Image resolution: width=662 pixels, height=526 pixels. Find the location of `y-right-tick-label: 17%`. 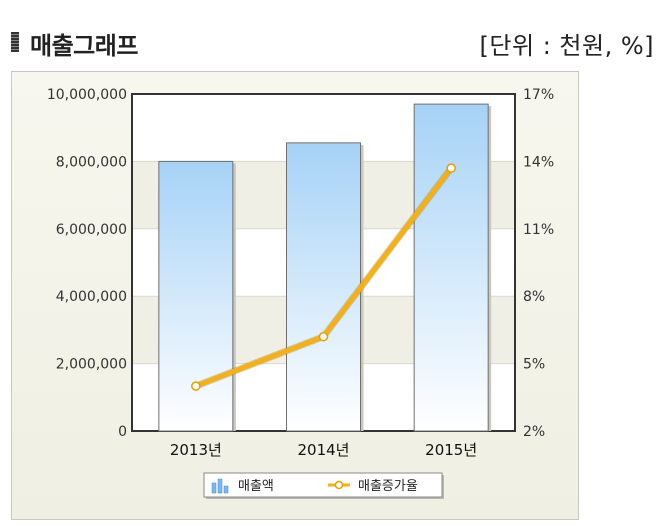

y-right-tick-label: 17% is located at coordinates (538, 95).